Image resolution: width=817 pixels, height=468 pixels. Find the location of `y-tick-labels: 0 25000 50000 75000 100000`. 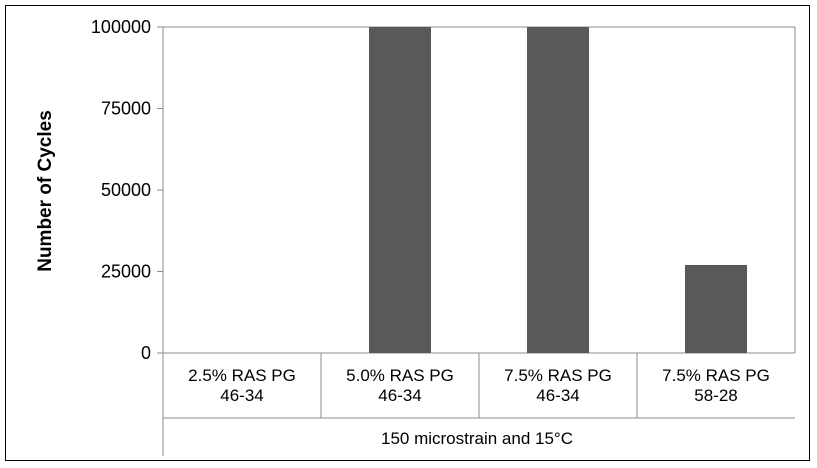

y-tick-labels: 0 25000 50000 75000 100000 is located at coordinates (121, 190).